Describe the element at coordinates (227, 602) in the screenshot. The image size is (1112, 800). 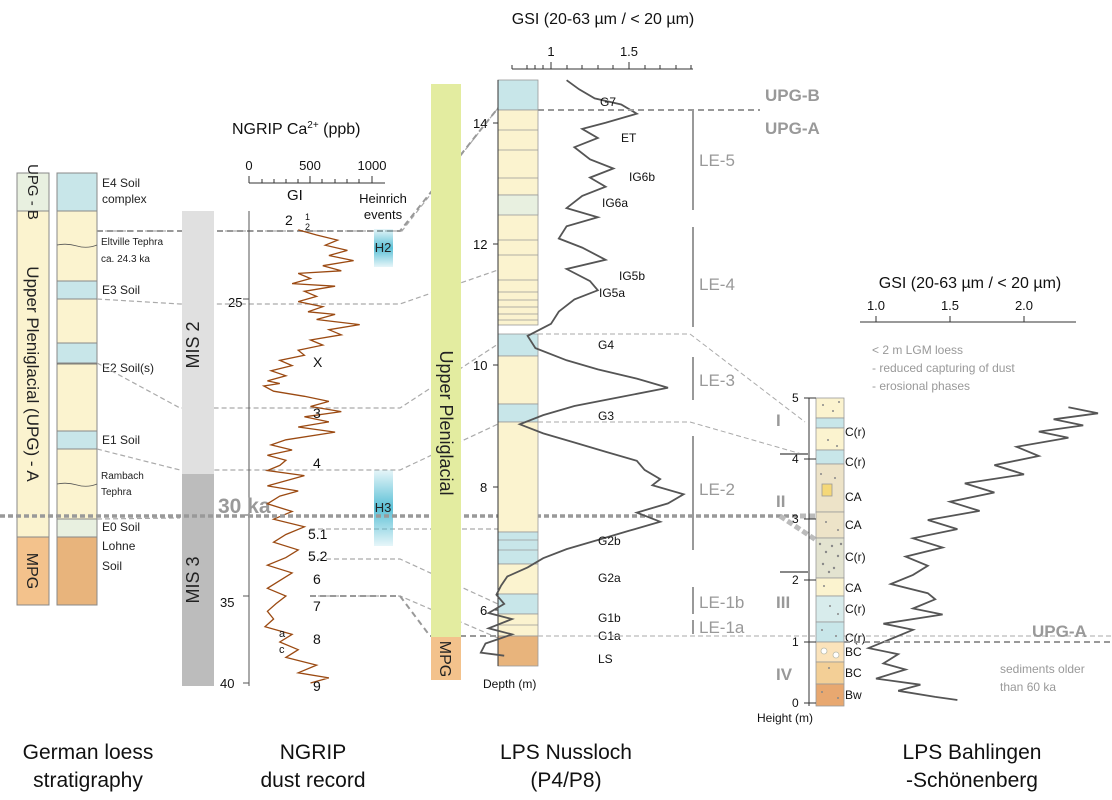
I see `age-tick-35: 35` at that location.